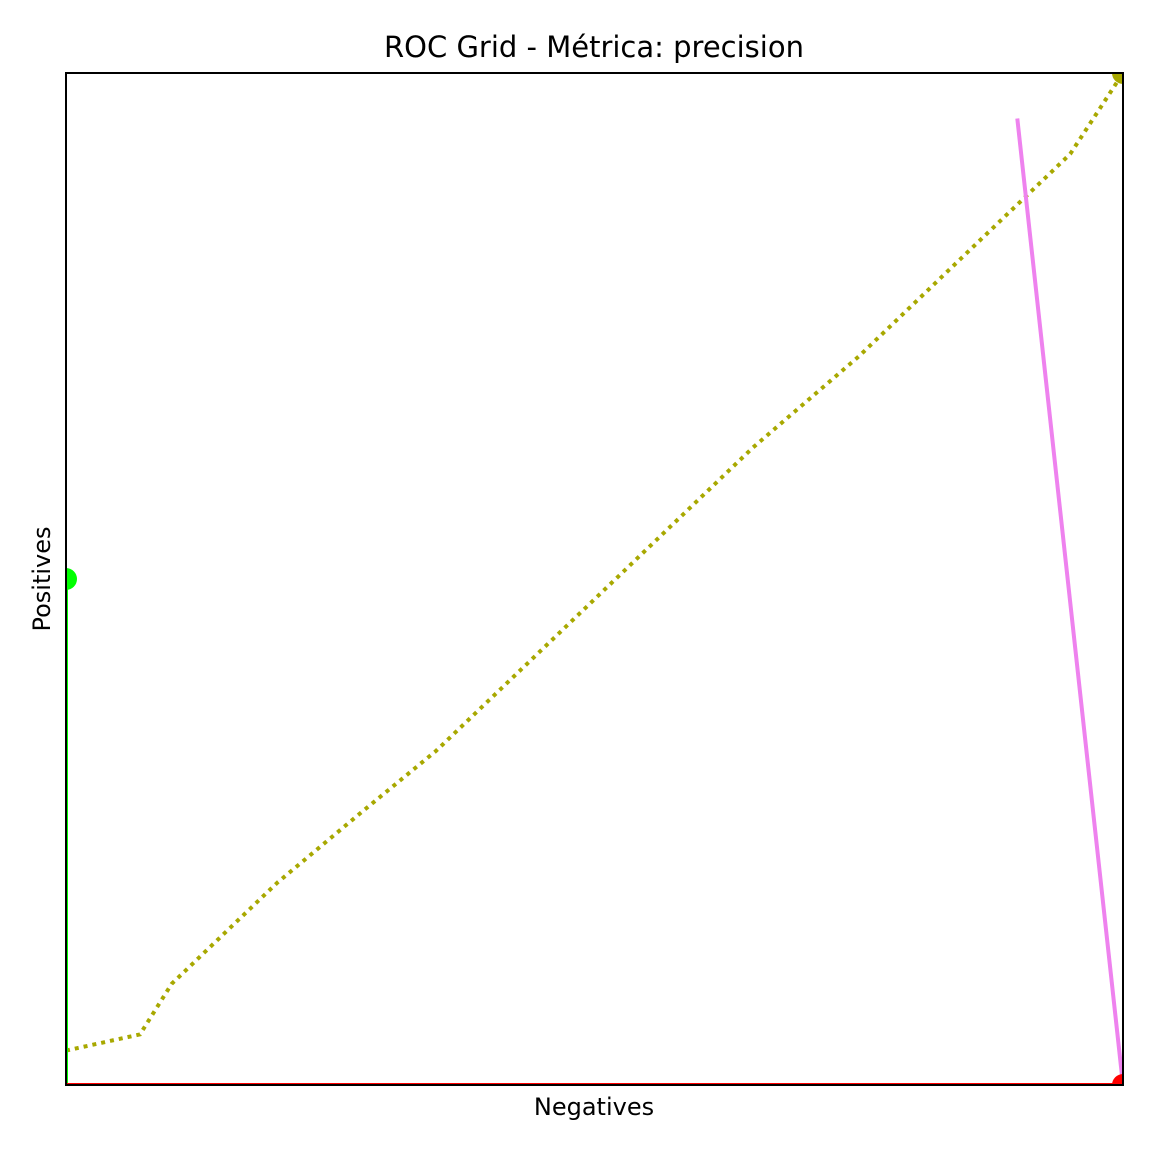 This screenshot has height=1152, width=1152. What do you see at coordinates (1117, 1079) in the screenshot?
I see `series-point-red` at bounding box center [1117, 1079].